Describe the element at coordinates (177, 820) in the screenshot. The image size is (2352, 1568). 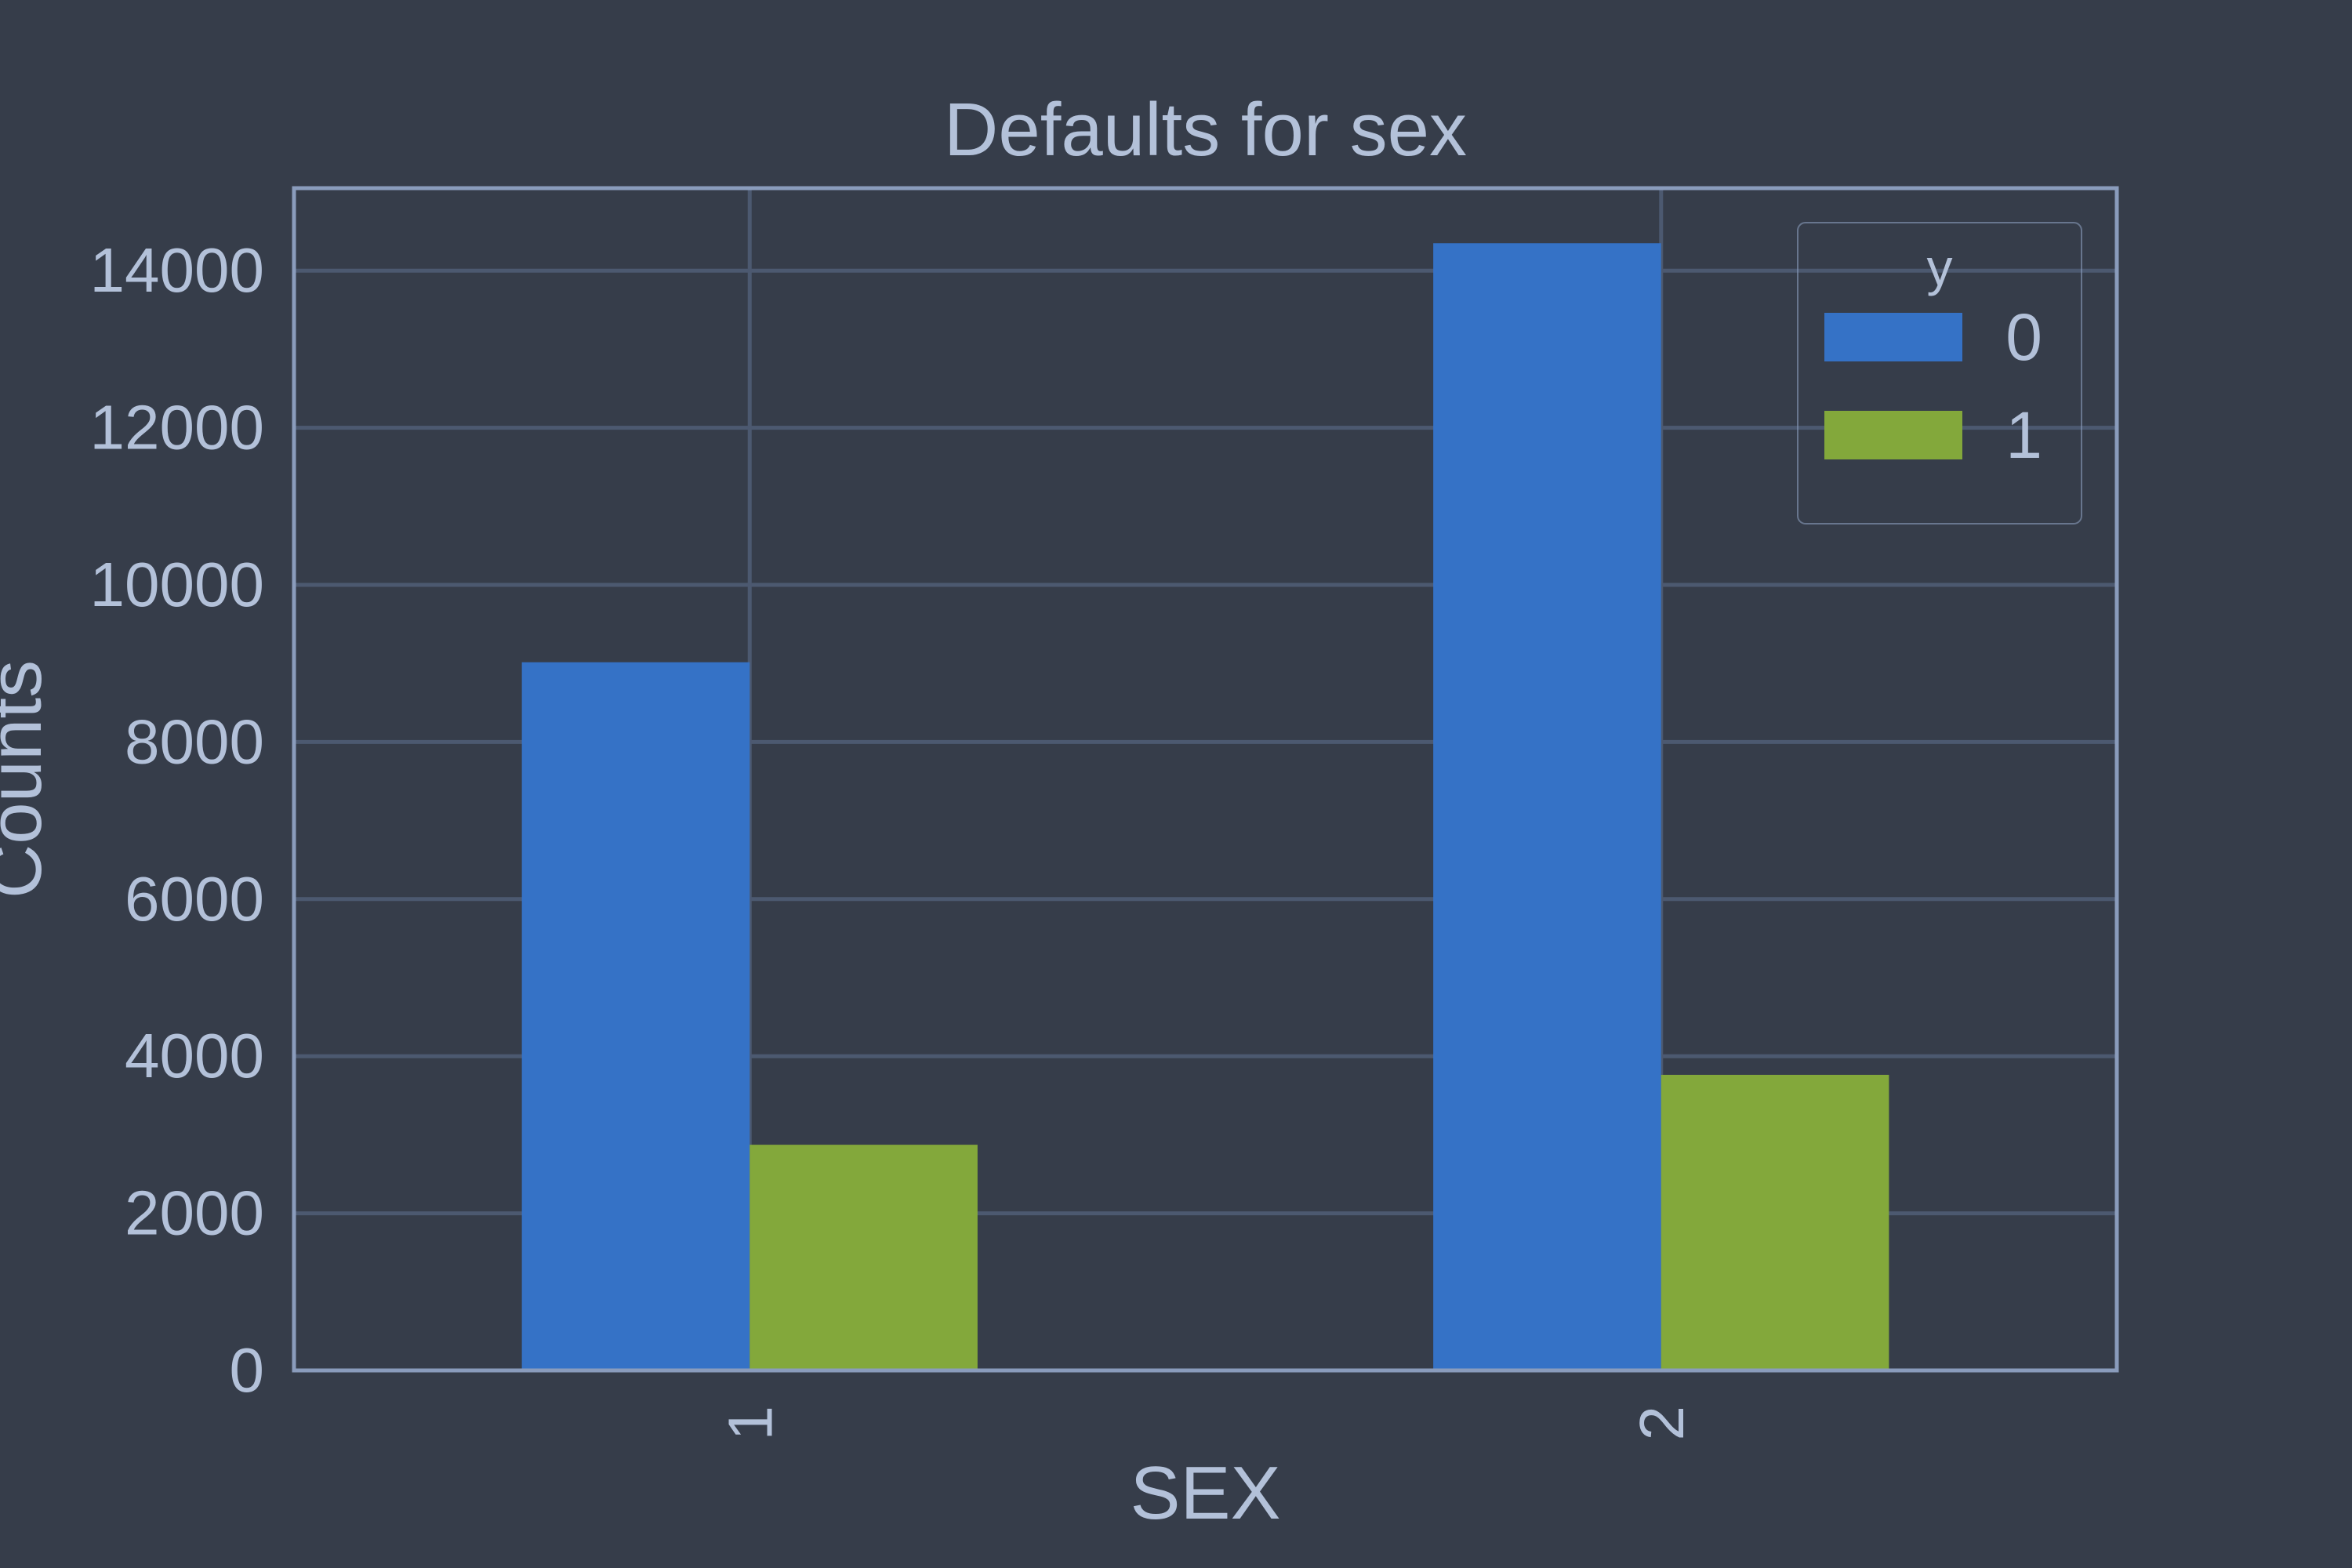
I see `y-tick-labels: 0 2000 4000 6000 8000 10000 12000 14000` at that location.